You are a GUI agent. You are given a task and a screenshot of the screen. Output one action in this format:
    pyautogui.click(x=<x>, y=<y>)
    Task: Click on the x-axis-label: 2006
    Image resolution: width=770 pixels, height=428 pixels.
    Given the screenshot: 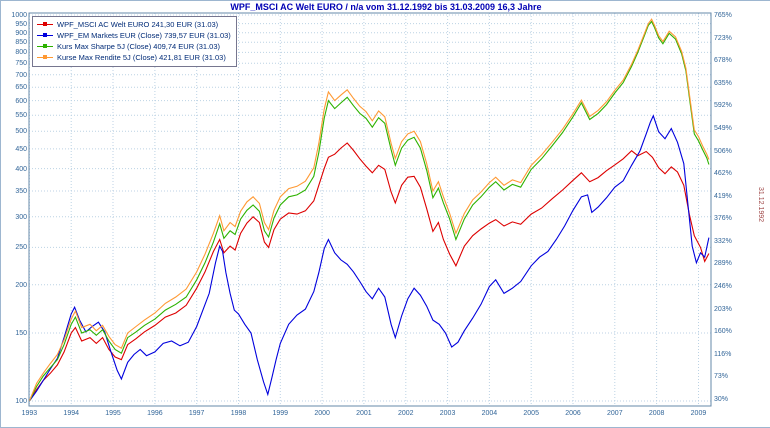 What is the action you would take?
    pyautogui.click(x=573, y=413)
    